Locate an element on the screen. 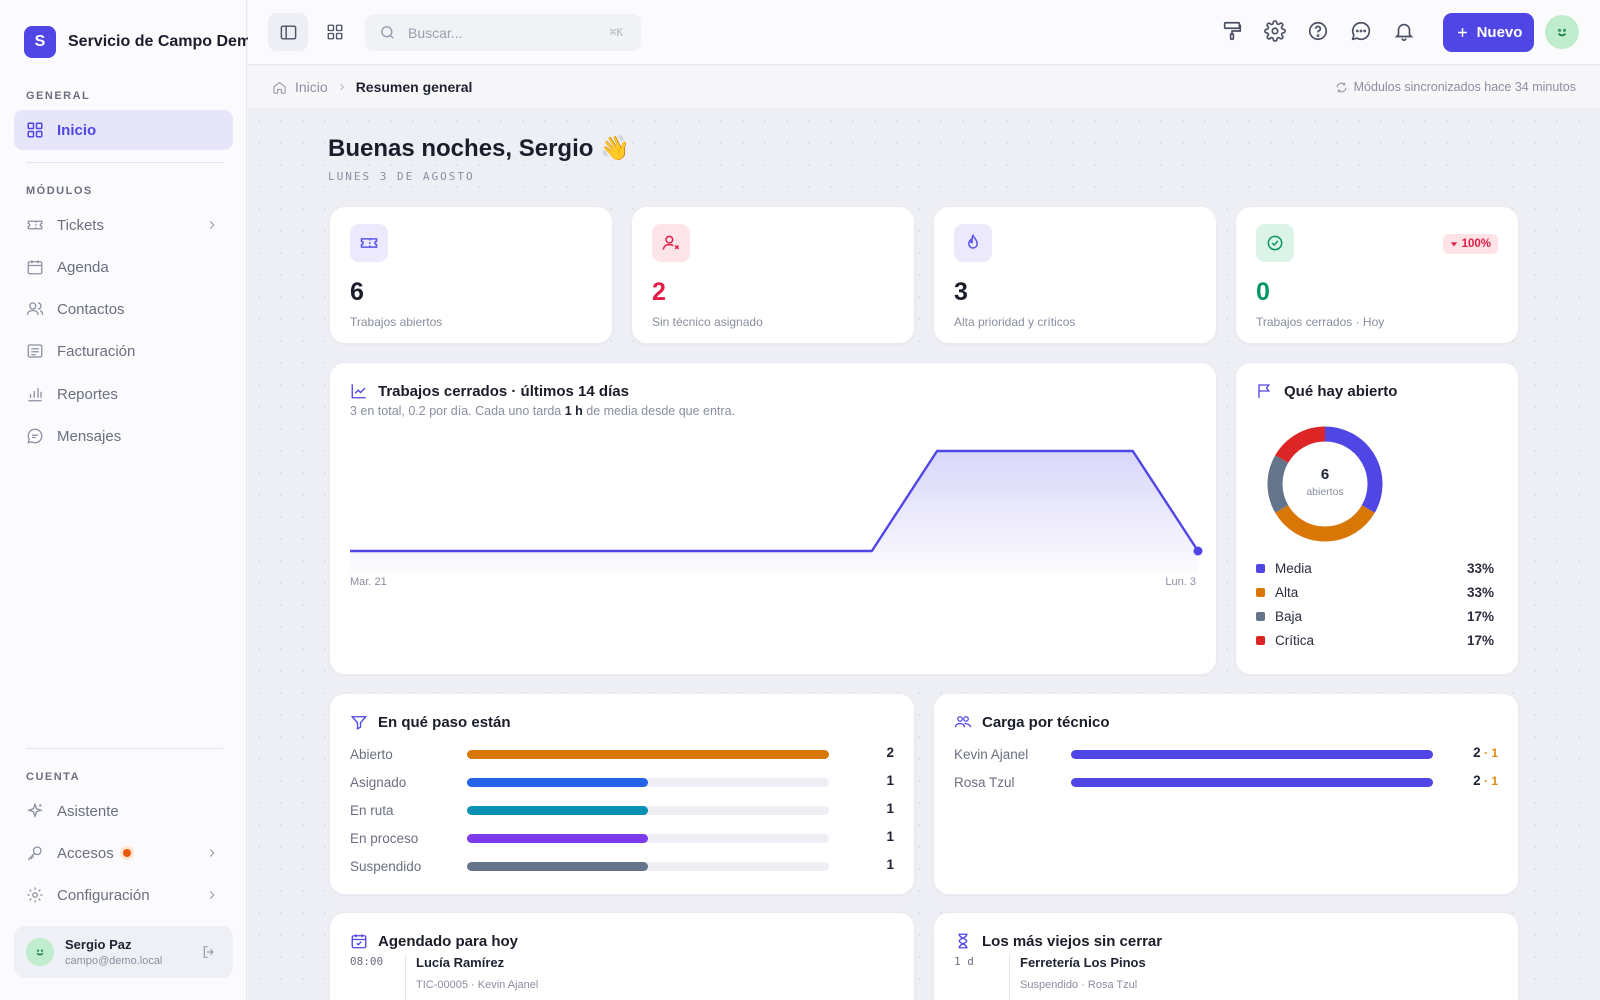  stat-card-unassigned: 2 Sin técnico asignado is located at coordinates (773, 275).